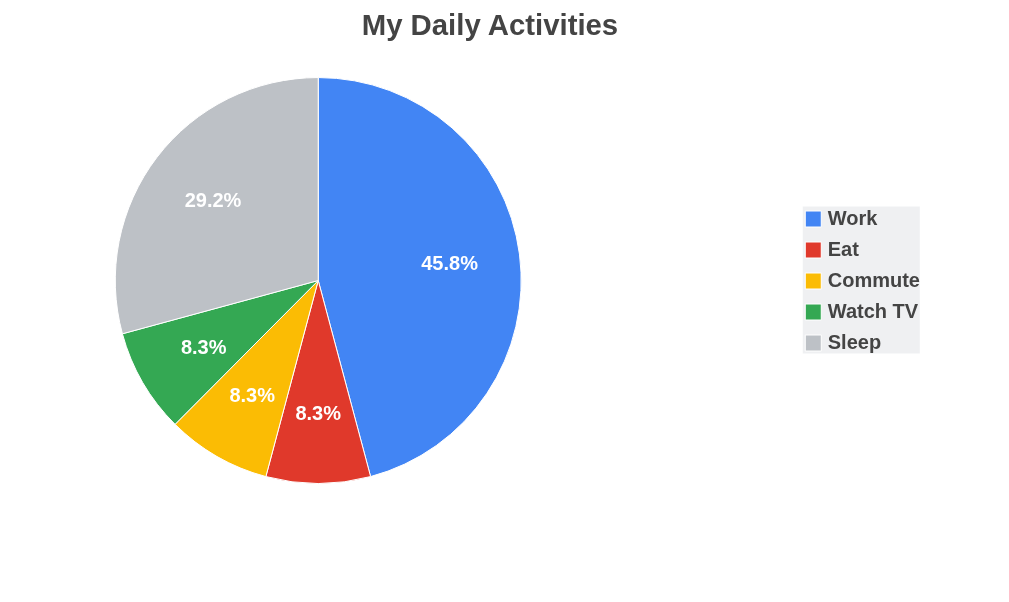 The image size is (1009, 602). What do you see at coordinates (843, 249) in the screenshot?
I see `legend-label: Eat` at bounding box center [843, 249].